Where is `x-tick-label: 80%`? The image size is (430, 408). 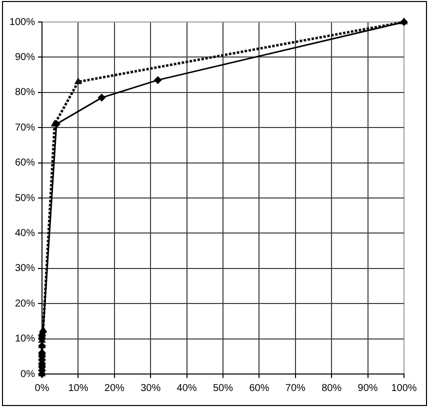
x-tick-label: 80% is located at coordinates (332, 388).